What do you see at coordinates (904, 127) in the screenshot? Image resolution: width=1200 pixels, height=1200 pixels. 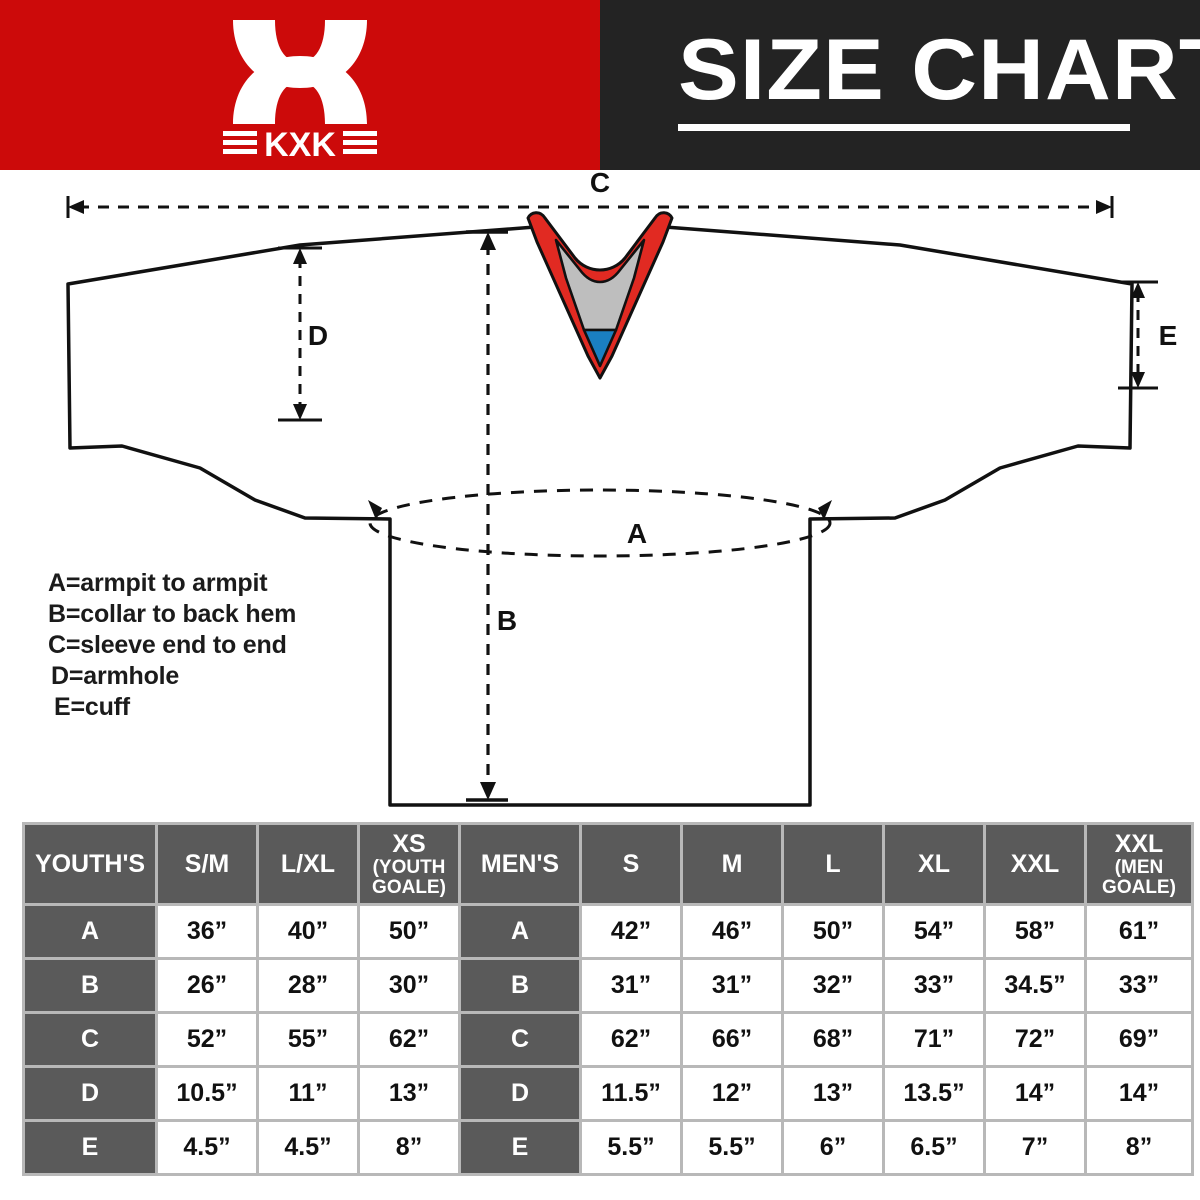 I see `title-underline` at bounding box center [904, 127].